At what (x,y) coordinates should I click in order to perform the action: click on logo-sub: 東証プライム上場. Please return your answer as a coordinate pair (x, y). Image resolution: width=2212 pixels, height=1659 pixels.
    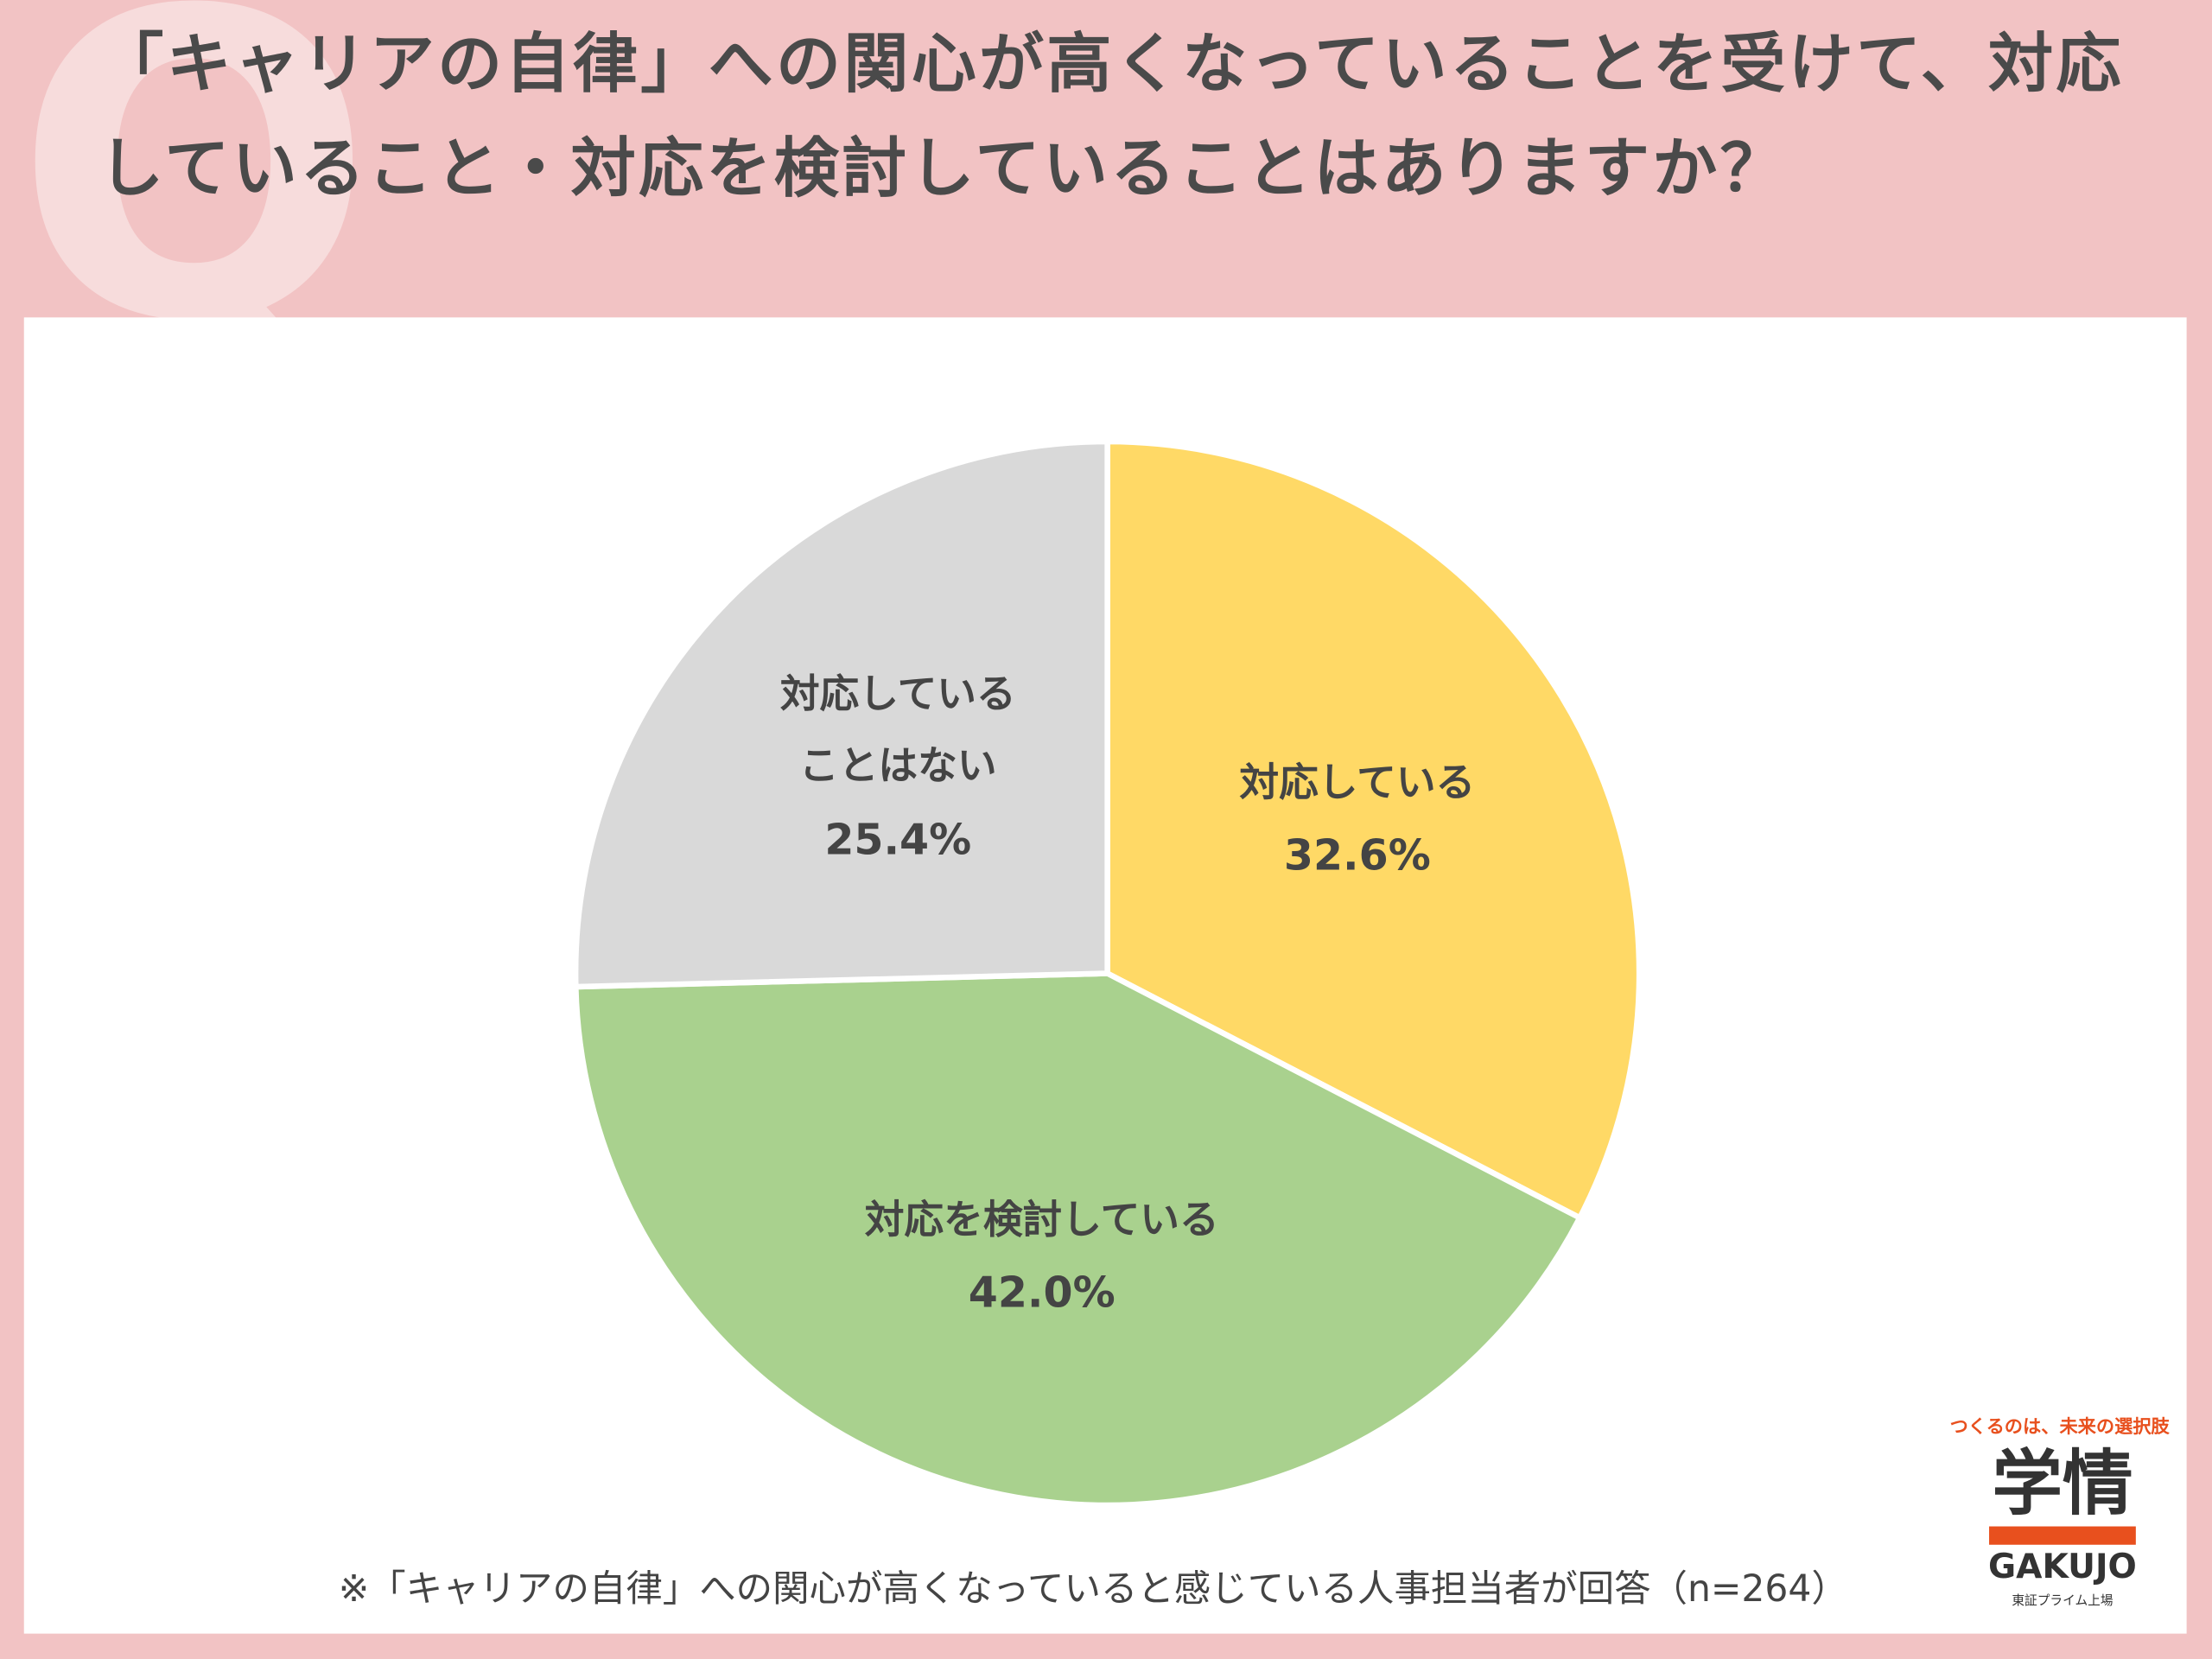
    Looking at the image, I should click on (2062, 1600).